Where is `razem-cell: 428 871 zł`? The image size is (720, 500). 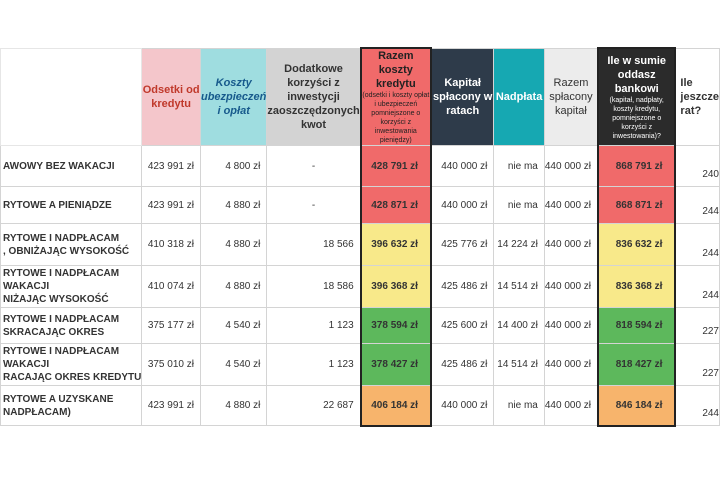 razem-cell: 428 871 zł is located at coordinates (395, 205).